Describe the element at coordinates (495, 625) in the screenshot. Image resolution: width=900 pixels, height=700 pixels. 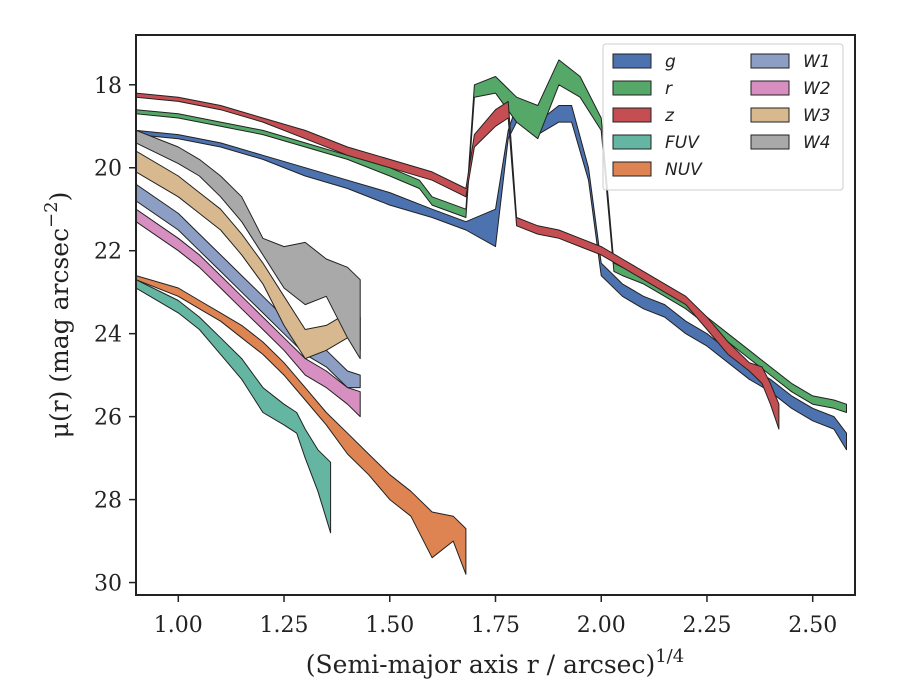
I see `x-tick-label: 1.75` at that location.